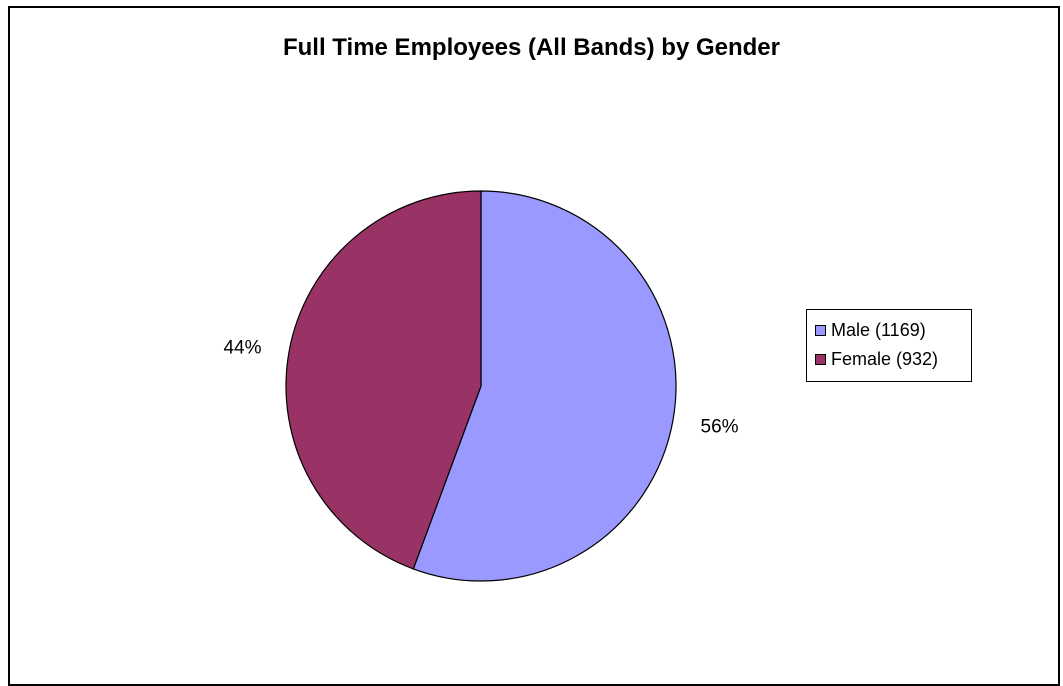 The width and height of the screenshot is (1063, 686). Describe the element at coordinates (720, 426) in the screenshot. I see `data-label-male: 56%` at that location.